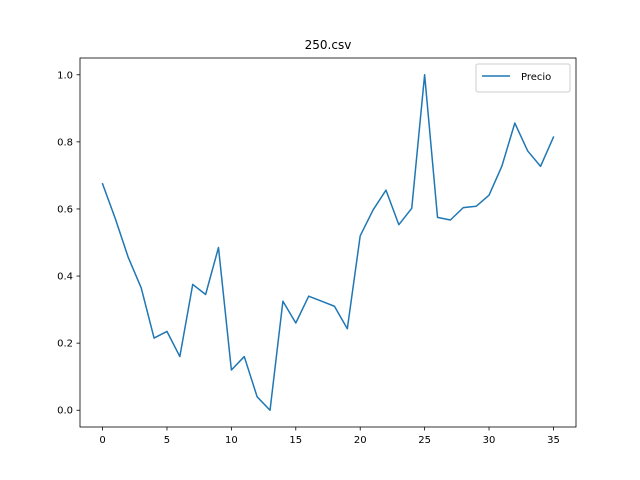 The image size is (640, 480). What do you see at coordinates (536, 77) in the screenshot?
I see `legend-label: Precio` at bounding box center [536, 77].